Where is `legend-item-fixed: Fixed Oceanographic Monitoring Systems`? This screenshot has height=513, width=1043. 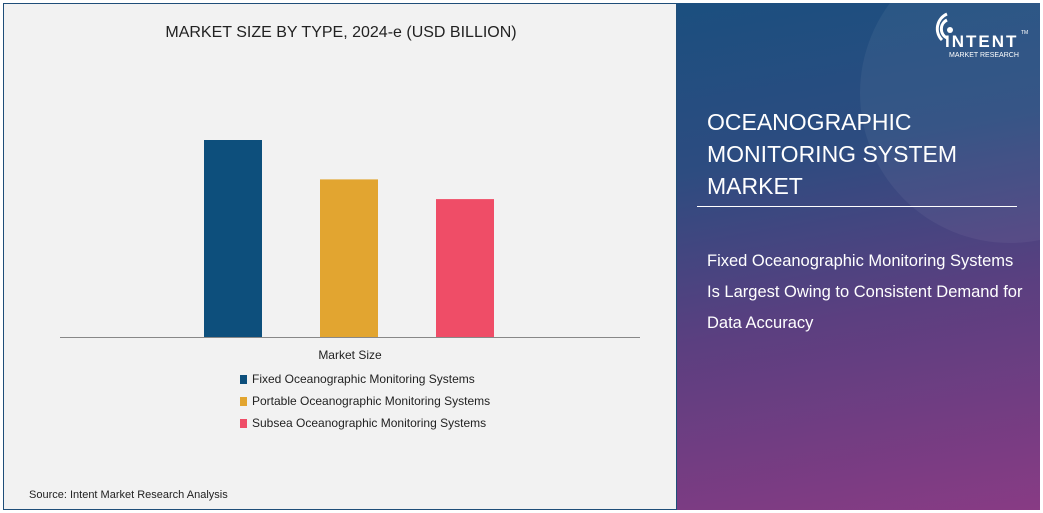
legend-item-fixed: Fixed Oceanographic Monitoring Systems is located at coordinates (357, 379).